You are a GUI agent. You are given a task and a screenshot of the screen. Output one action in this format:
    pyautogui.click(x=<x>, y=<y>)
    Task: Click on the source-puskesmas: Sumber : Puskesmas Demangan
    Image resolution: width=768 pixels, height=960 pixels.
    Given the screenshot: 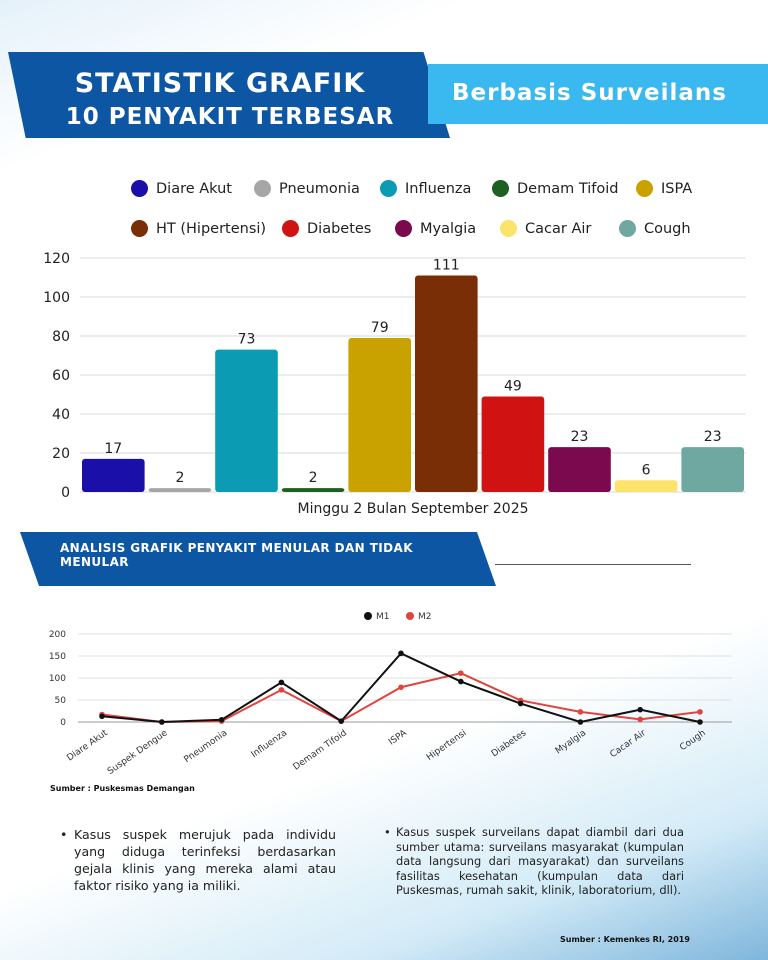 What is the action you would take?
    pyautogui.click(x=122, y=788)
    